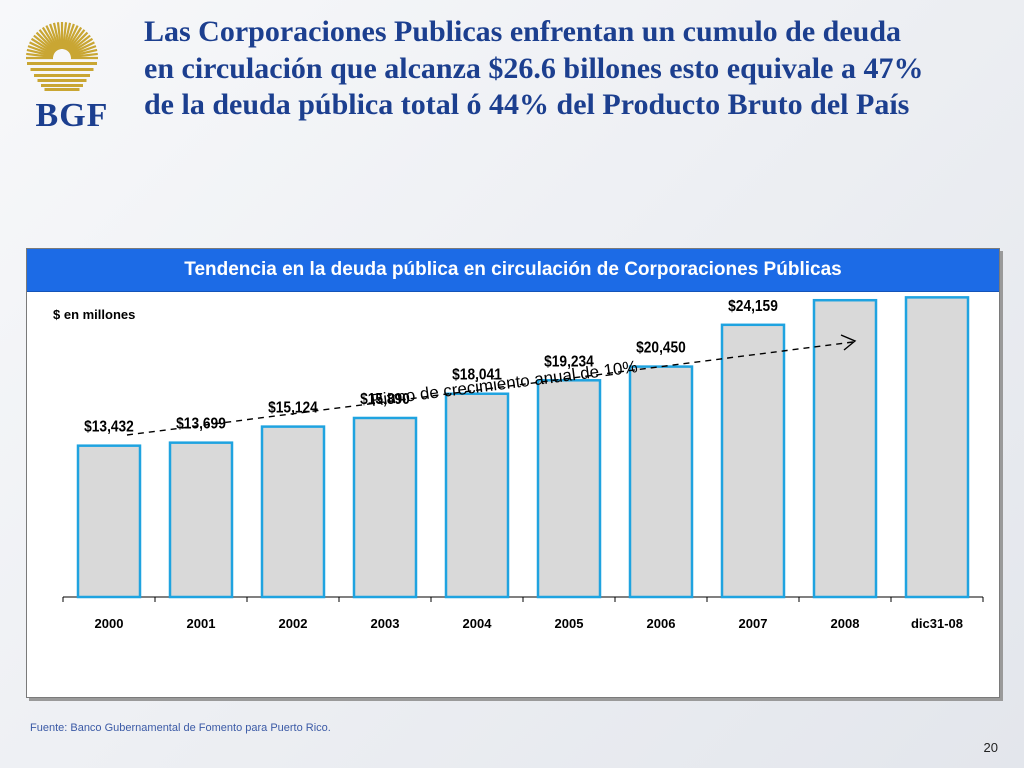 The width and height of the screenshot is (1024, 768). Describe the element at coordinates (293, 512) in the screenshot. I see `bar-2002` at that location.